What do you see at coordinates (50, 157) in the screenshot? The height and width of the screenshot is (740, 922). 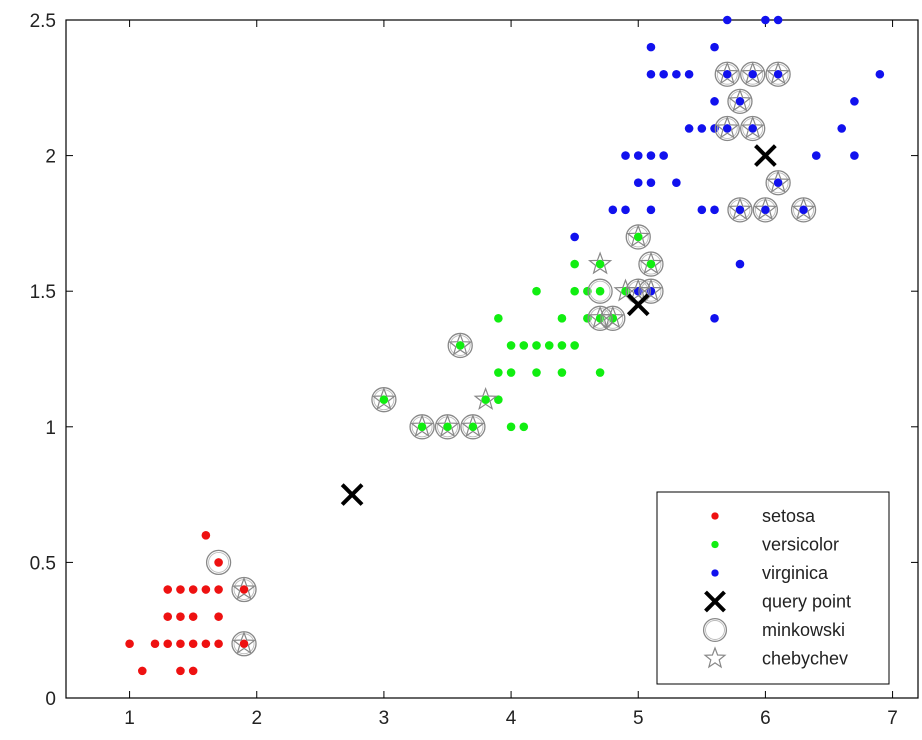 I see `y-tick-label: 2` at bounding box center [50, 157].